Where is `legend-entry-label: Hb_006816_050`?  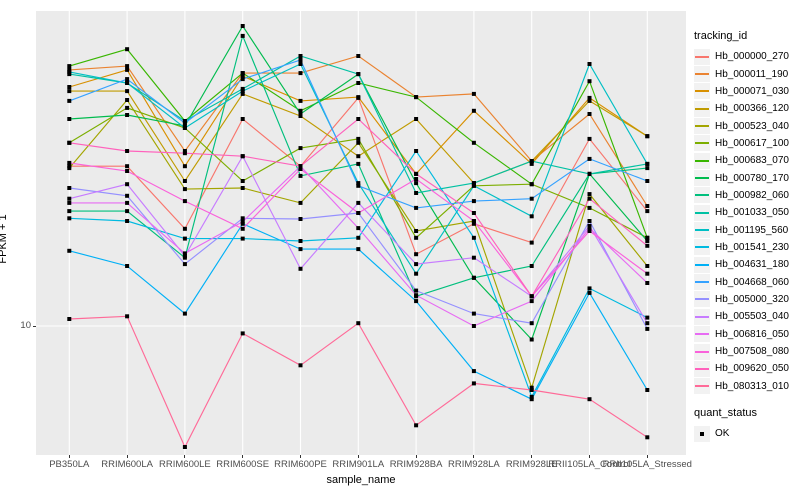
legend-entry-label: Hb_006816_050 is located at coordinates (752, 334).